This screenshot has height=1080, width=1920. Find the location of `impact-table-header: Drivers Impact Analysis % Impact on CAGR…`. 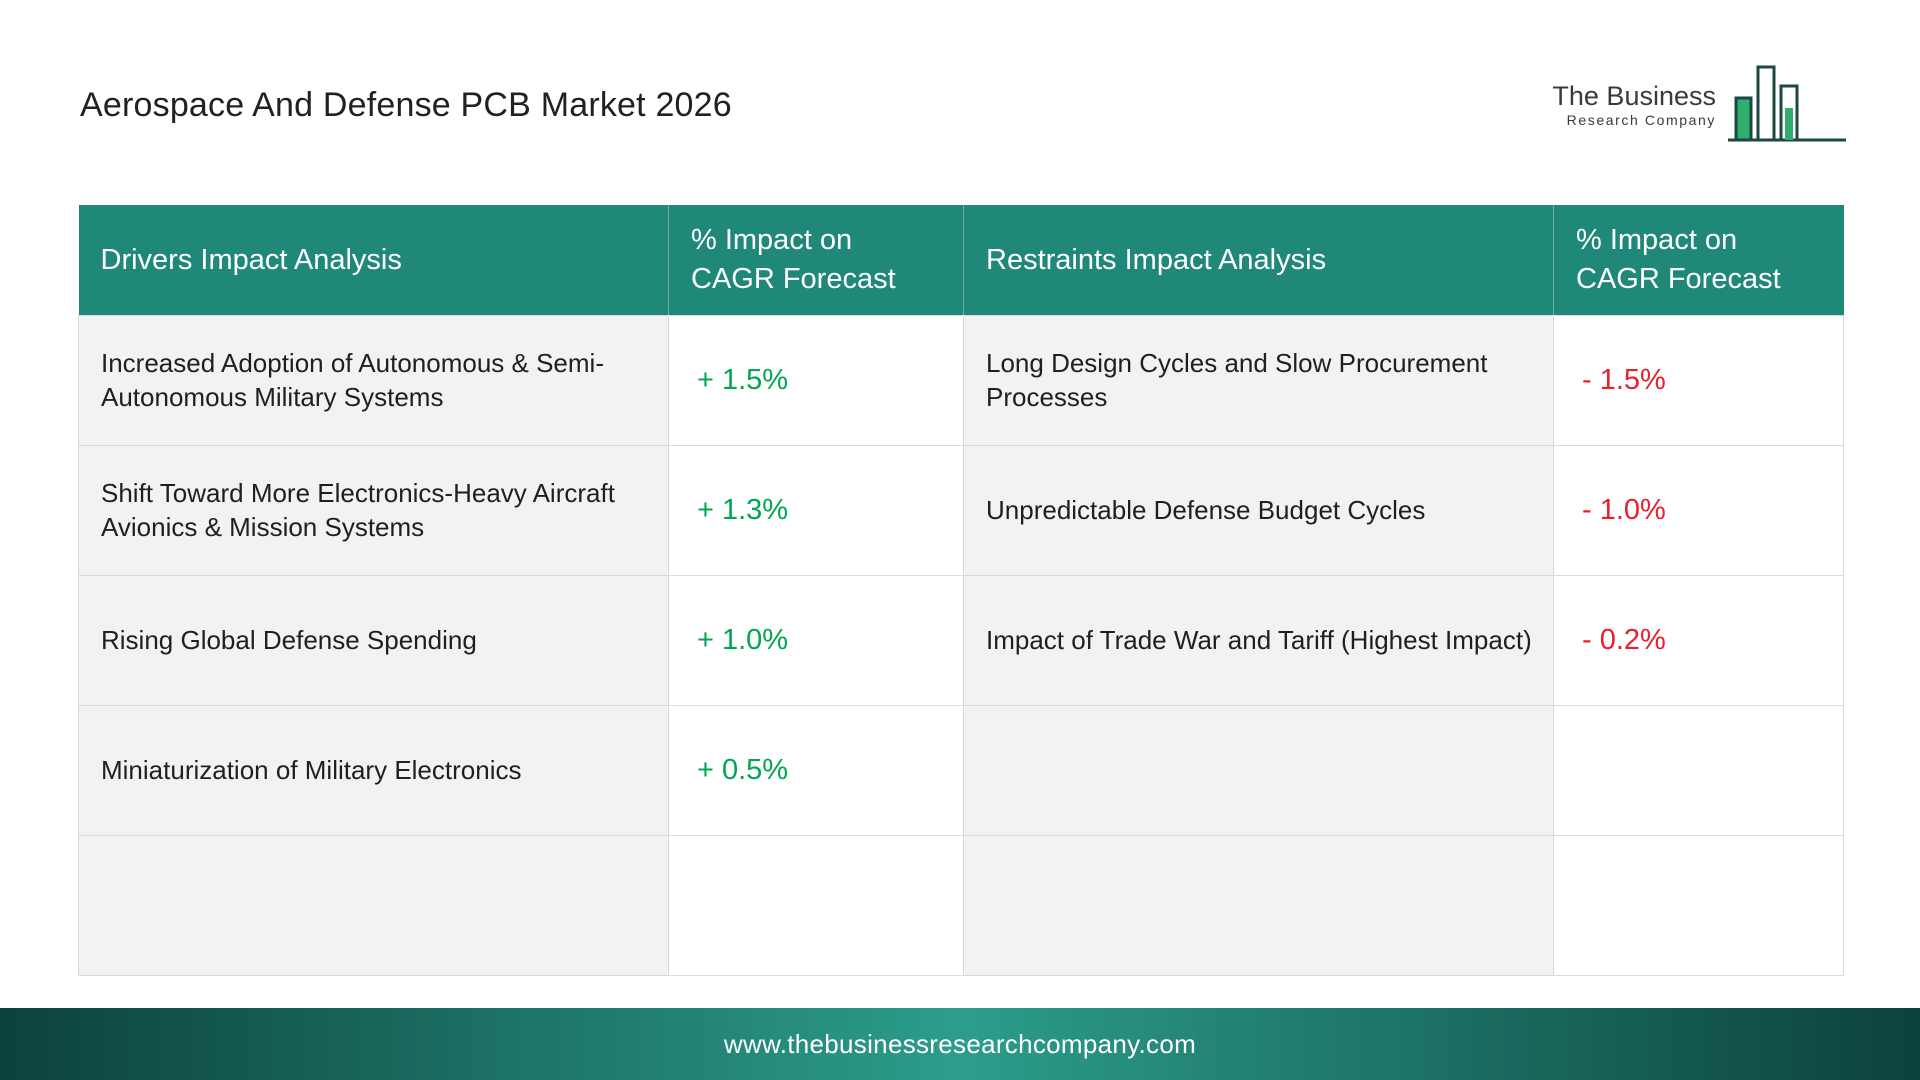

impact-table-header: Drivers Impact Analysis % Impact on CAGR… is located at coordinates (961, 260).